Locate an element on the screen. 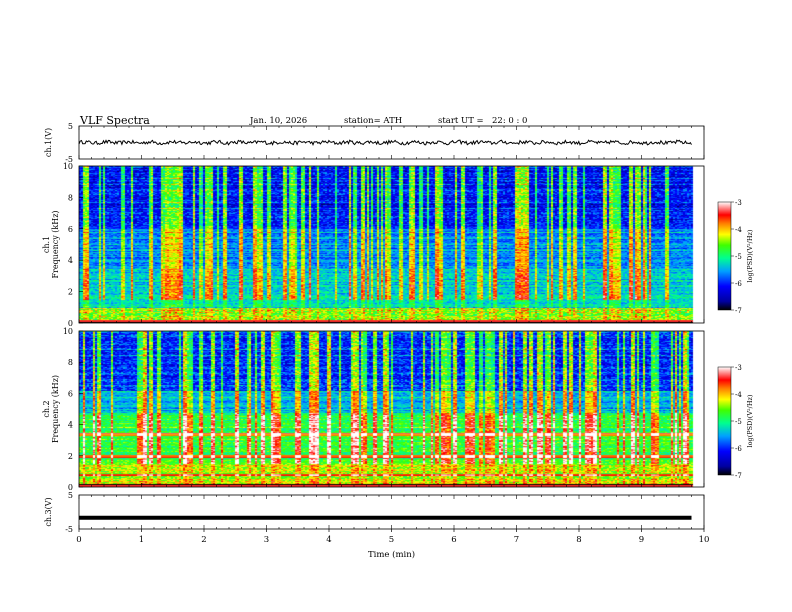  date-label: Jan. 10, 2026 is located at coordinates (278, 121).